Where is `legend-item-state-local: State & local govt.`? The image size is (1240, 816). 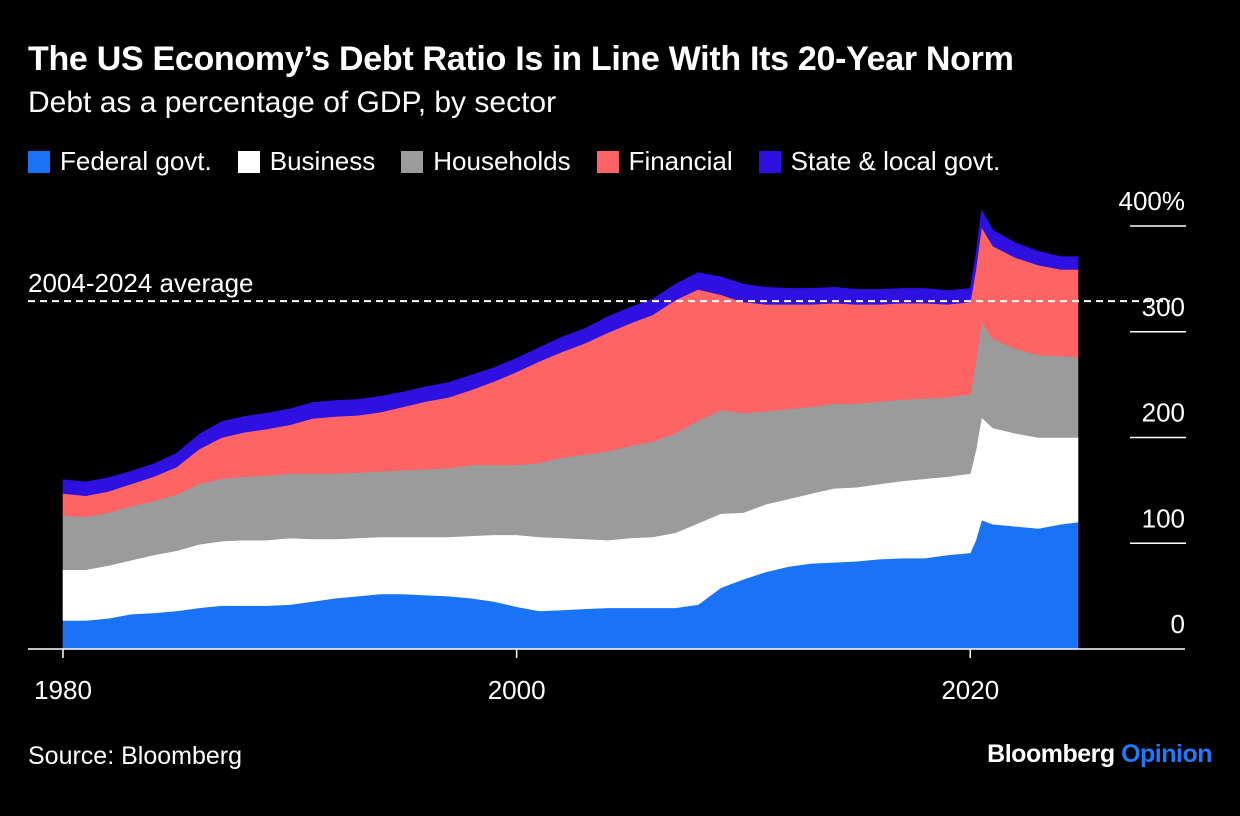
legend-item-state-local: State & local govt. is located at coordinates (879, 161).